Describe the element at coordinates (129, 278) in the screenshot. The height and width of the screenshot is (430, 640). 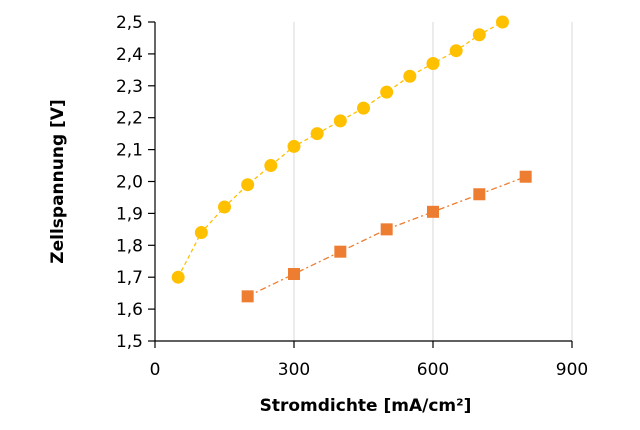
I see `y-tick-label: 1,7` at that location.